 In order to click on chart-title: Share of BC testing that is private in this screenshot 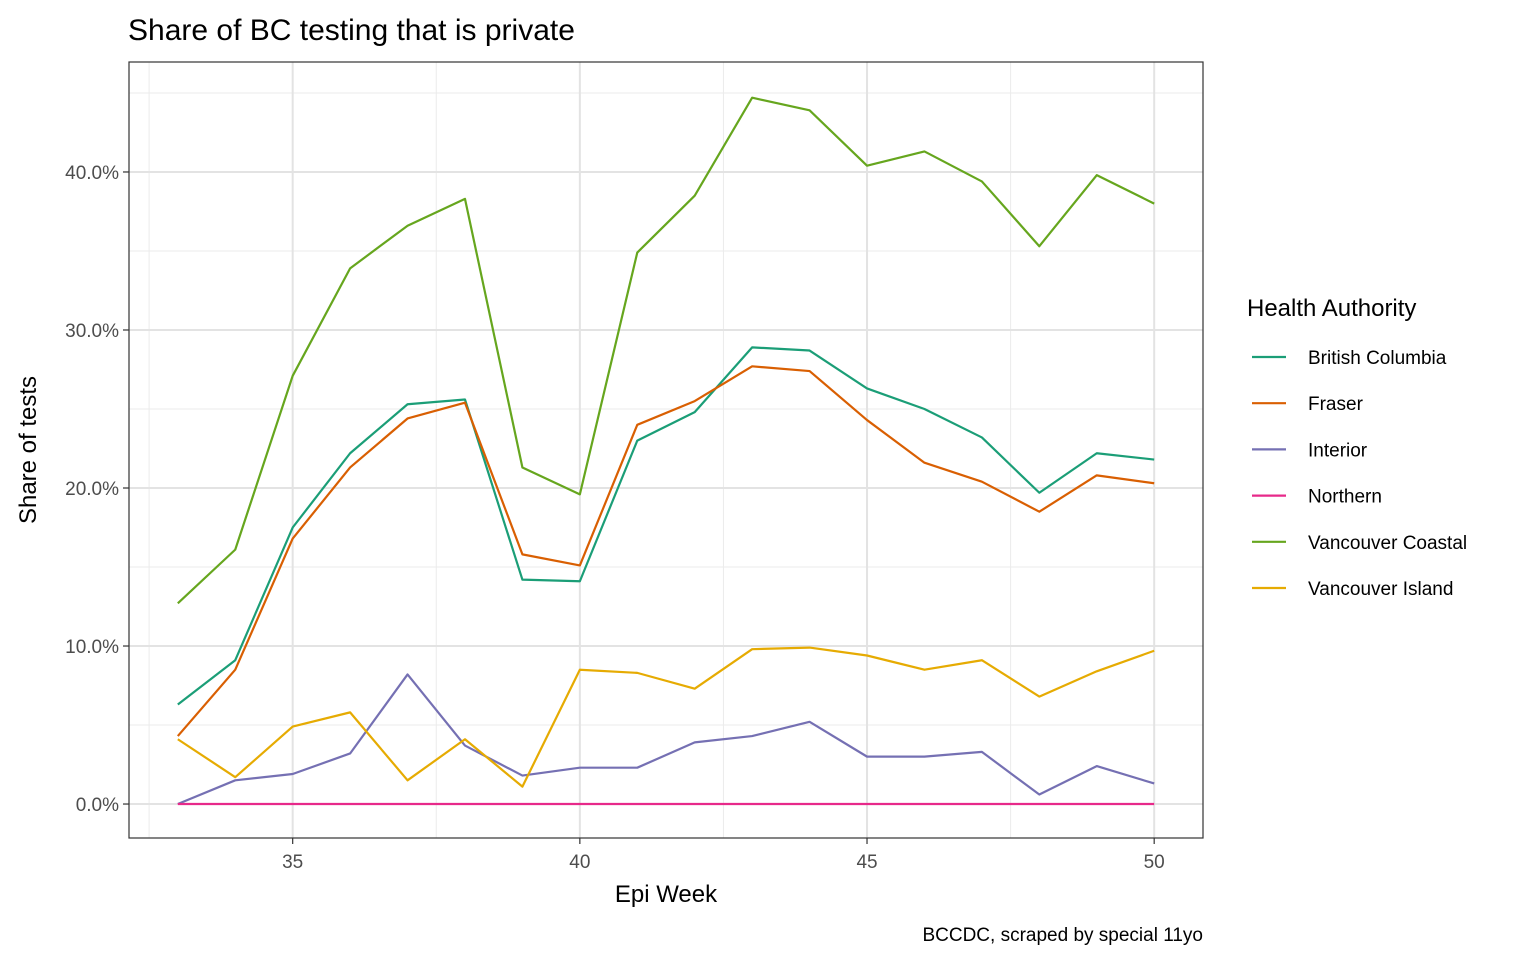, I will do `click(351, 30)`.